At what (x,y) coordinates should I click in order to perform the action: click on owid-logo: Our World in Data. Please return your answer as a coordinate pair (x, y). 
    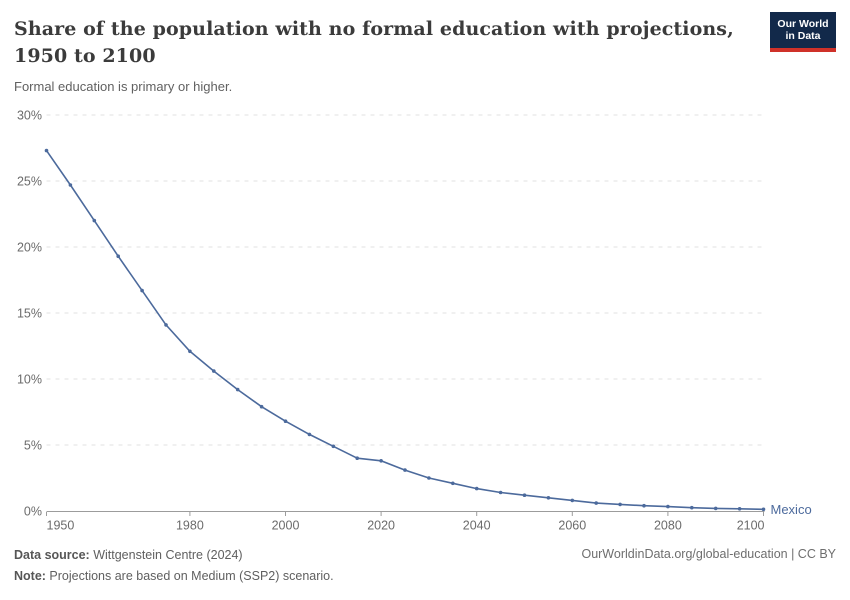
    Looking at the image, I should click on (803, 32).